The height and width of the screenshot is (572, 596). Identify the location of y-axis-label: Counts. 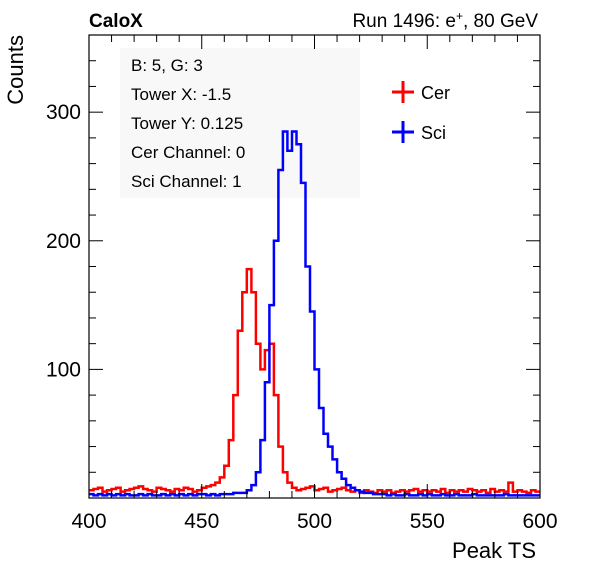
(15, 70).